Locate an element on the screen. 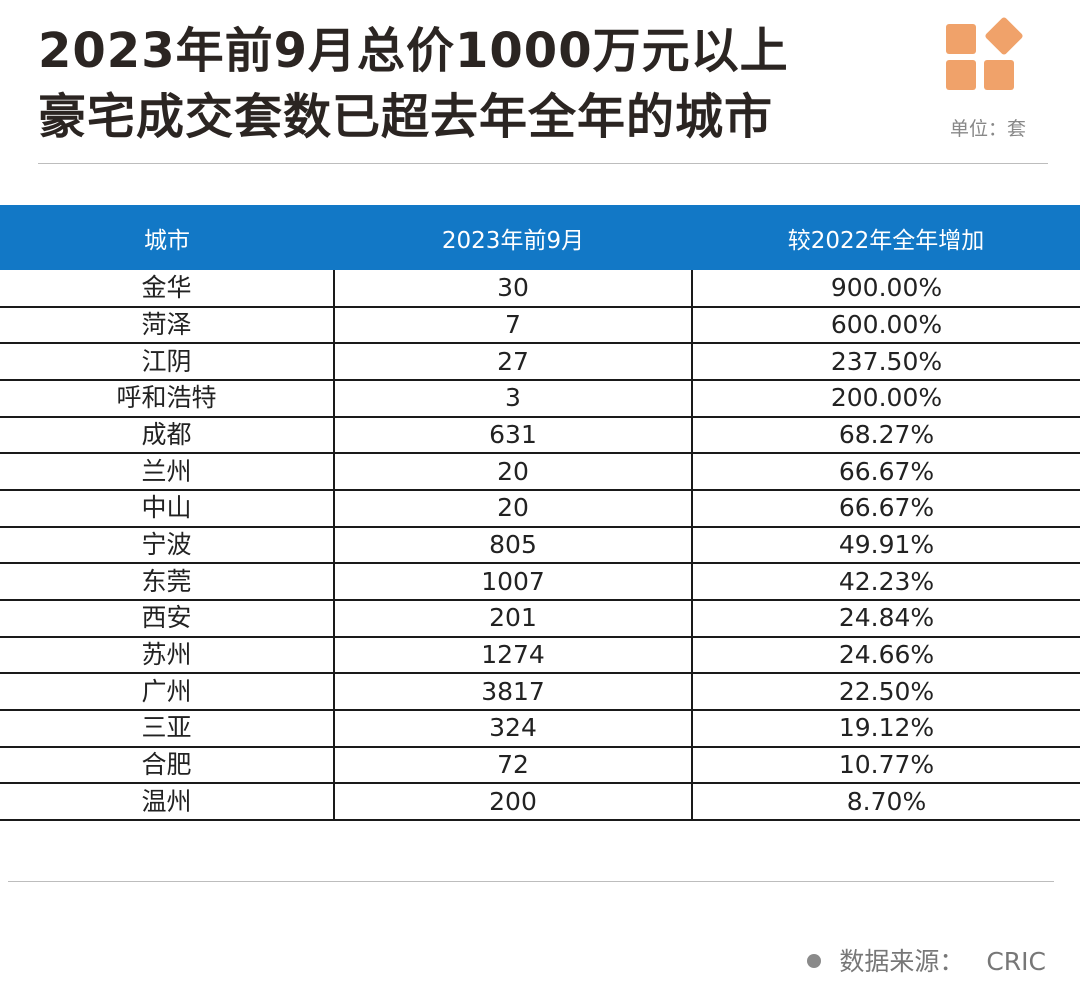  cell-count: 7 is located at coordinates (513, 325).